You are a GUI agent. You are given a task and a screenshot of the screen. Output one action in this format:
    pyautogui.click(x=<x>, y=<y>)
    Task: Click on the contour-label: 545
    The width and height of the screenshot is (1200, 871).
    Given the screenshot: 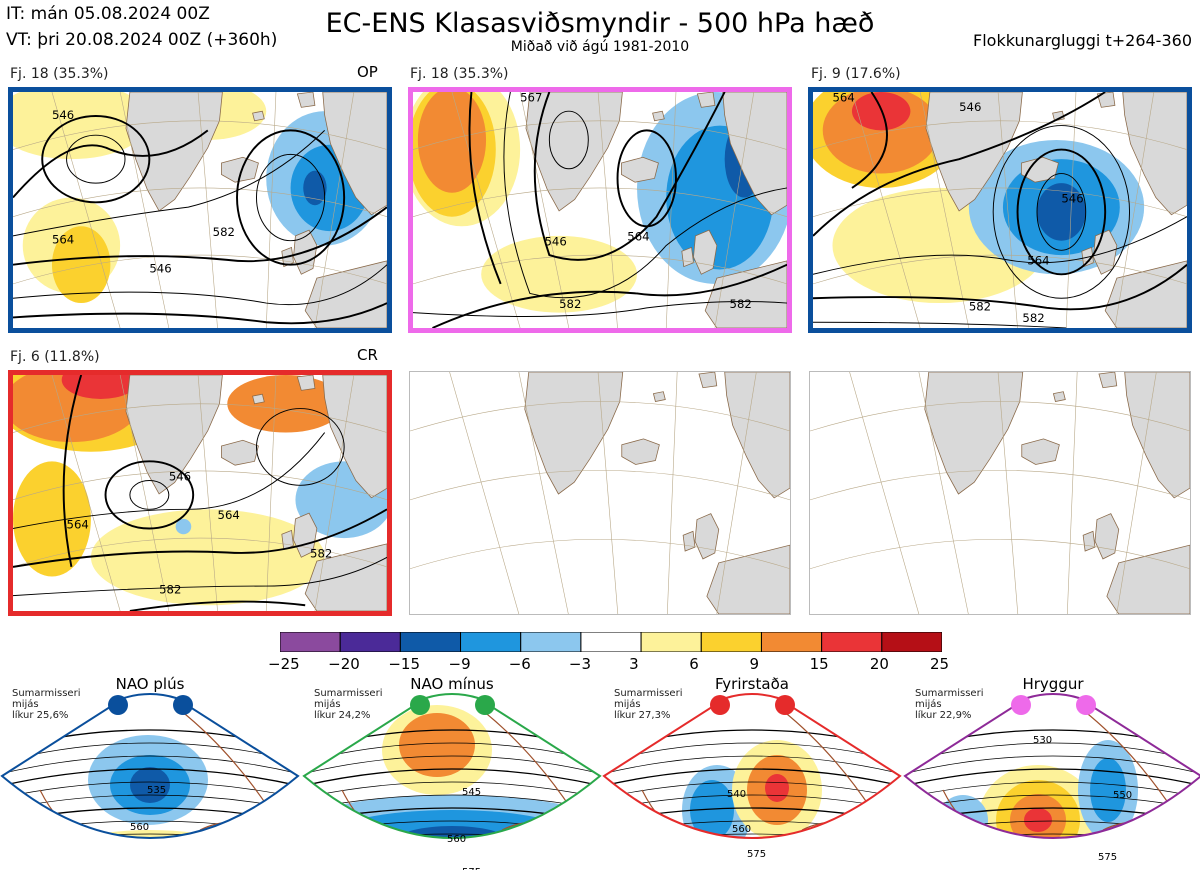 What is the action you would take?
    pyautogui.click(x=471, y=792)
    